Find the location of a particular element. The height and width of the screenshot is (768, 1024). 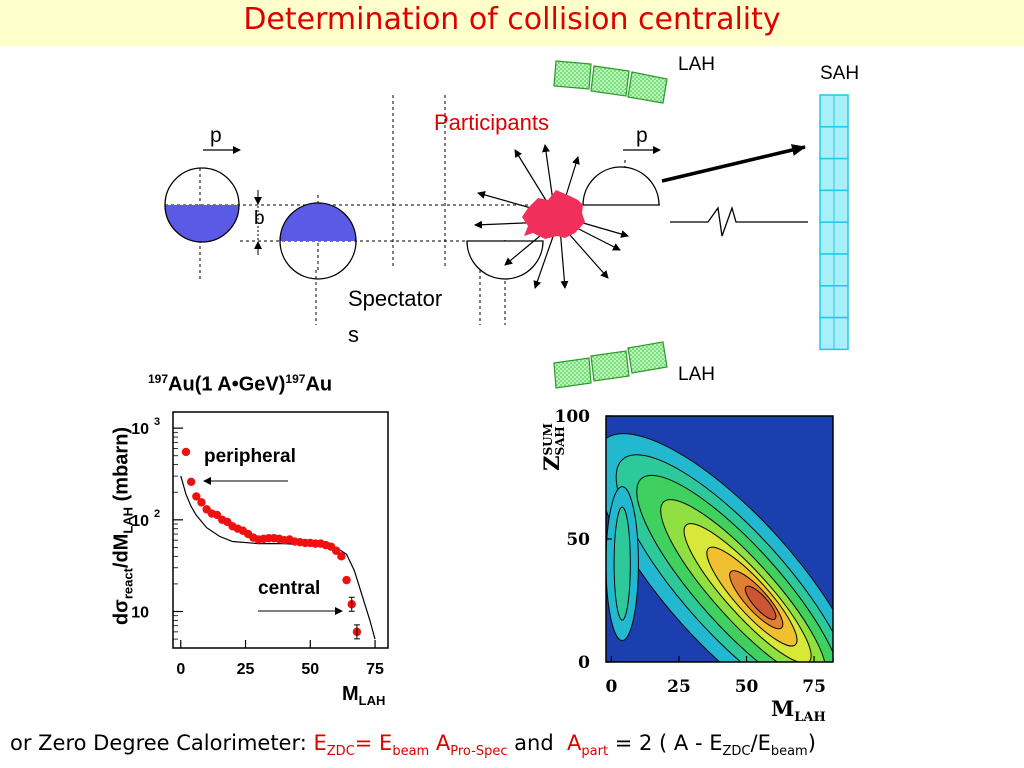

participant-fireball is located at coordinates (553, 214).